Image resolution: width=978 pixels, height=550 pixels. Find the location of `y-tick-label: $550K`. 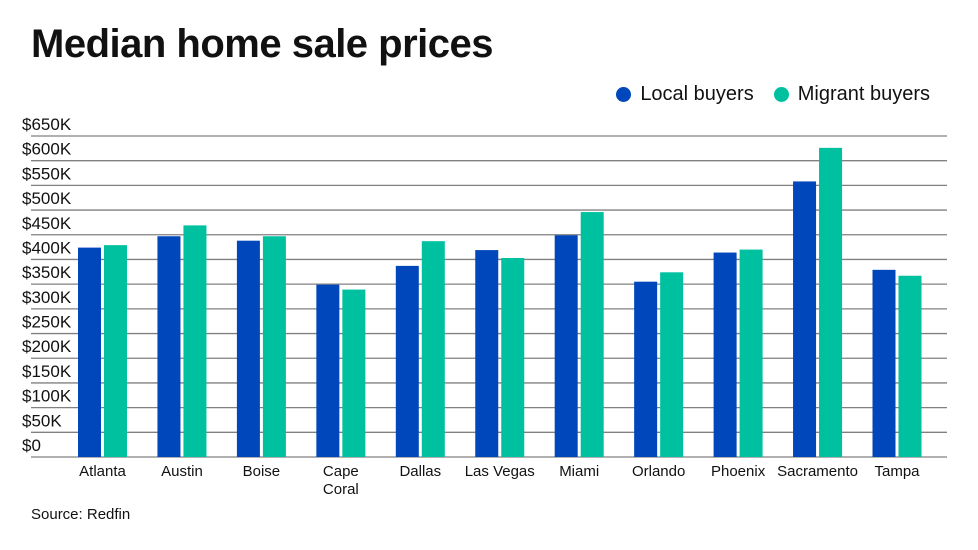

y-tick-label: $550K is located at coordinates (47, 173).